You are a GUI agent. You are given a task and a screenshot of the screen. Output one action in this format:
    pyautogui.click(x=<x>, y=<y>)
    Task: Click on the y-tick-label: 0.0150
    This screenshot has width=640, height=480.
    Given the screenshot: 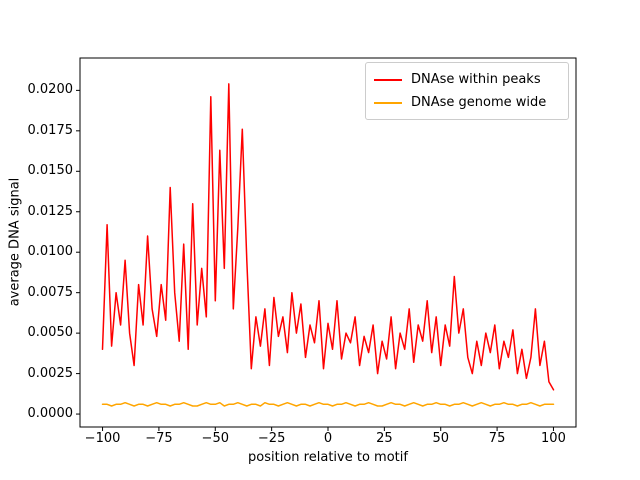 What is the action you would take?
    pyautogui.click(x=50, y=171)
    